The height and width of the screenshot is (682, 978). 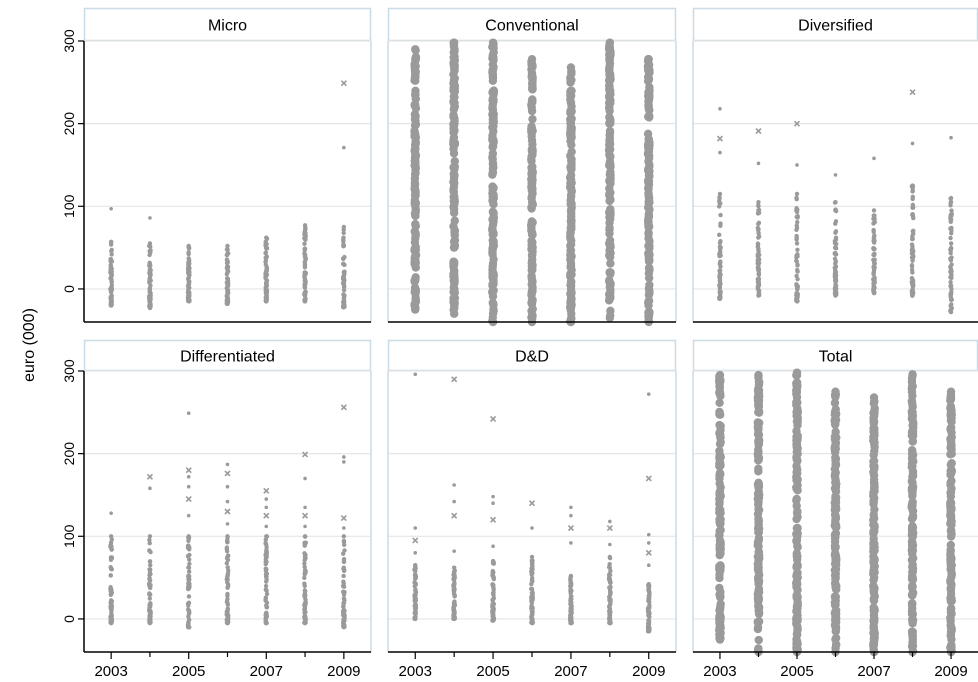 I want to click on x-tick-label: 2003, so click(x=415, y=671).